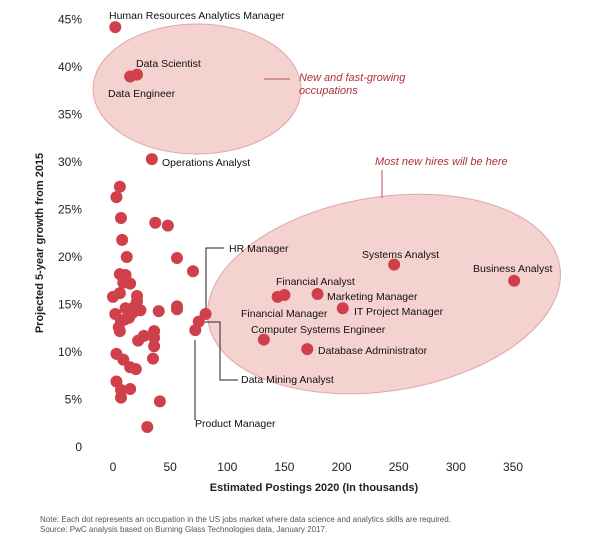 Image resolution: width=594 pixels, height=541 pixels. What do you see at coordinates (315, 282) in the screenshot?
I see `point-label: Financial Analyst` at bounding box center [315, 282].